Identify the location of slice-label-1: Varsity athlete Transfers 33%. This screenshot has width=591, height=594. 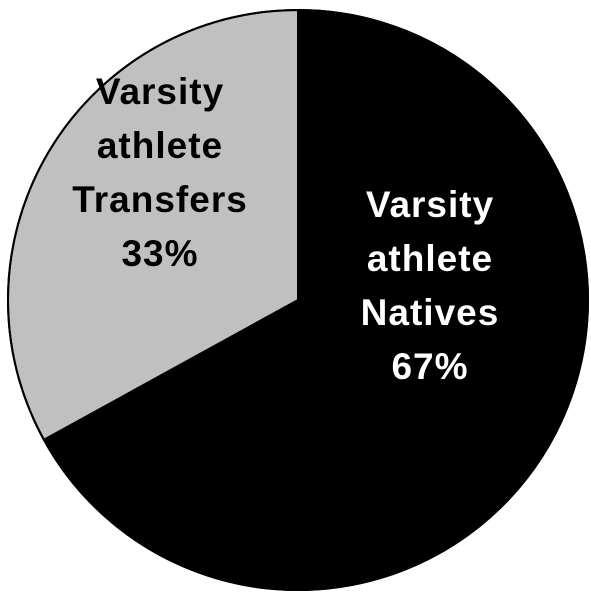
(160, 172).